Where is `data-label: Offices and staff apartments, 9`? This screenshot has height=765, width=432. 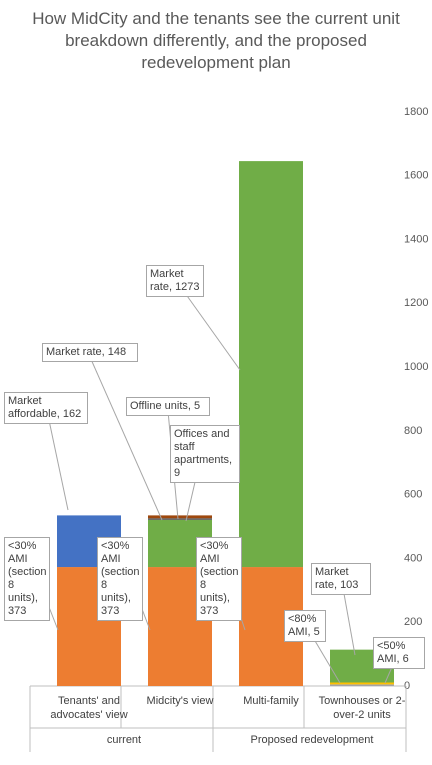
data-label: Offices and staff apartments, 9 is located at coordinates (205, 454).